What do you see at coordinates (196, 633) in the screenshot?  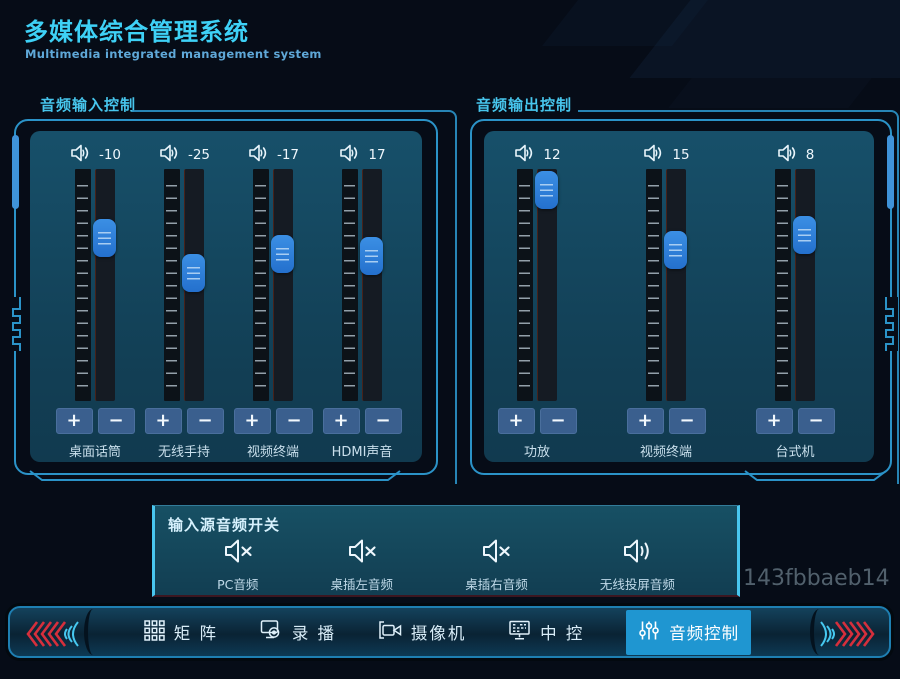 I see `nav-tab-label: 矩 阵` at bounding box center [196, 633].